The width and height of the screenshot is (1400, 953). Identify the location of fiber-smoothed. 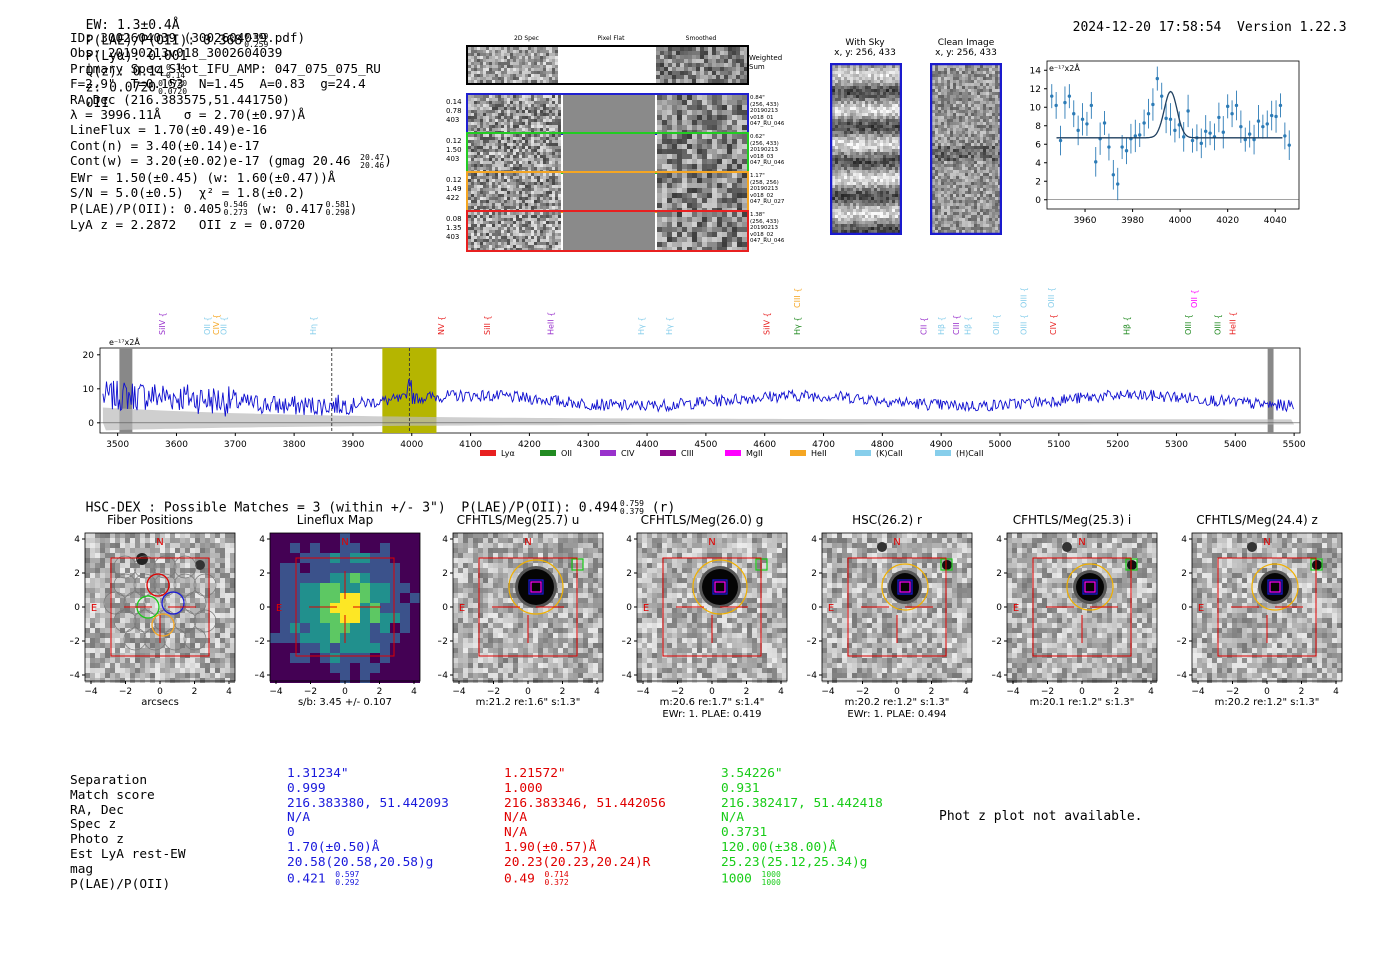
(702, 232).